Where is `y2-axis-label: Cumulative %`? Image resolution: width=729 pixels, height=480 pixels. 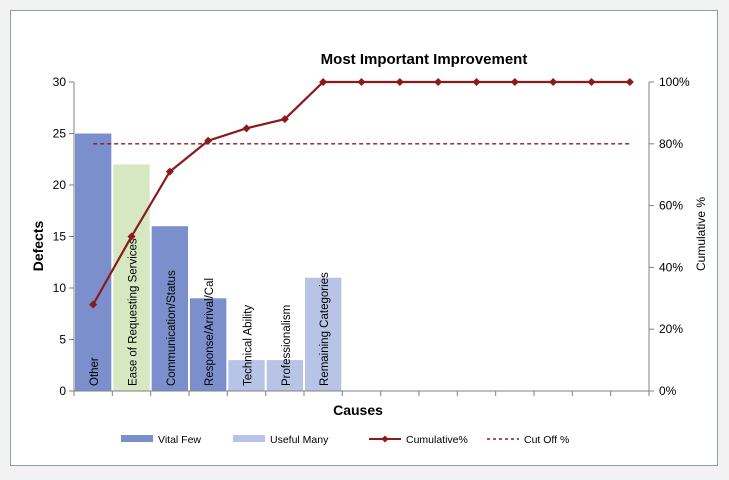 y2-axis-label: Cumulative % is located at coordinates (701, 234).